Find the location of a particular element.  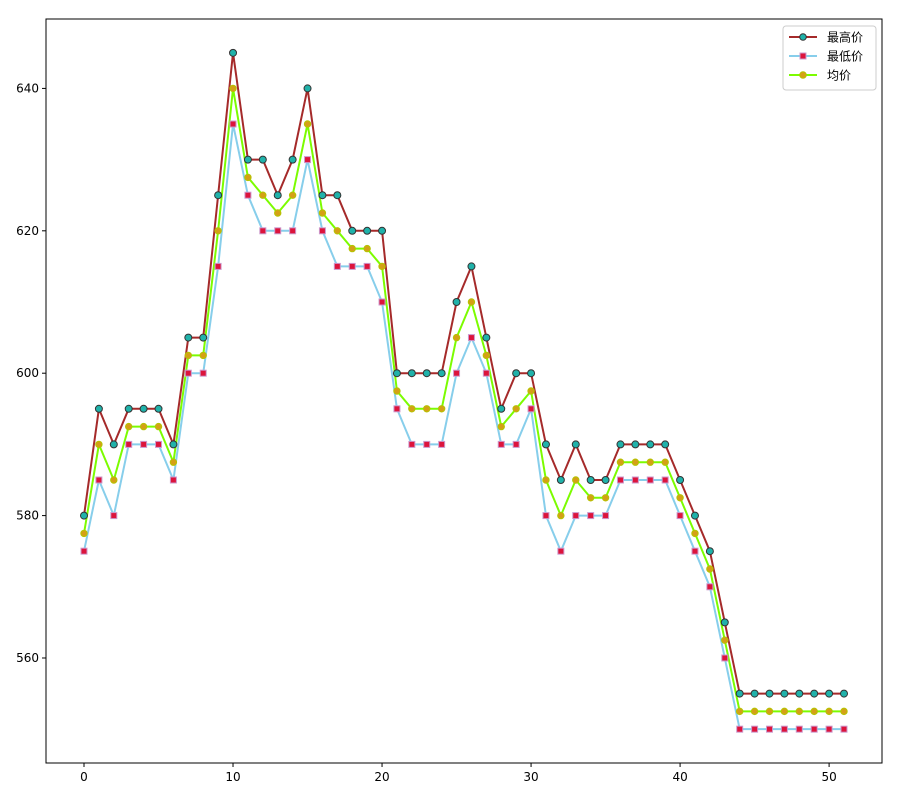

legend-label-0: 最高价 is located at coordinates (845, 37).